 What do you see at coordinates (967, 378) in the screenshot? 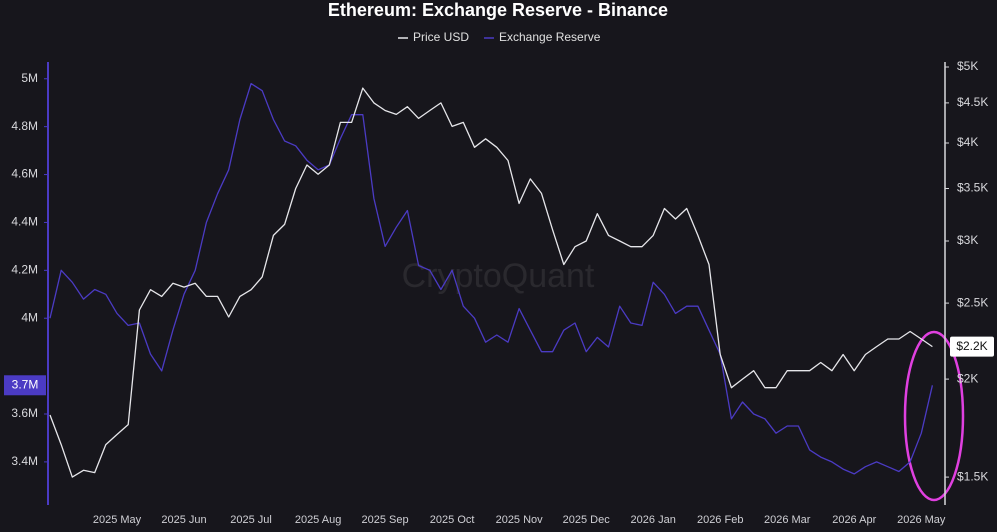
I see `y2-tick-label: $2K` at bounding box center [967, 378].